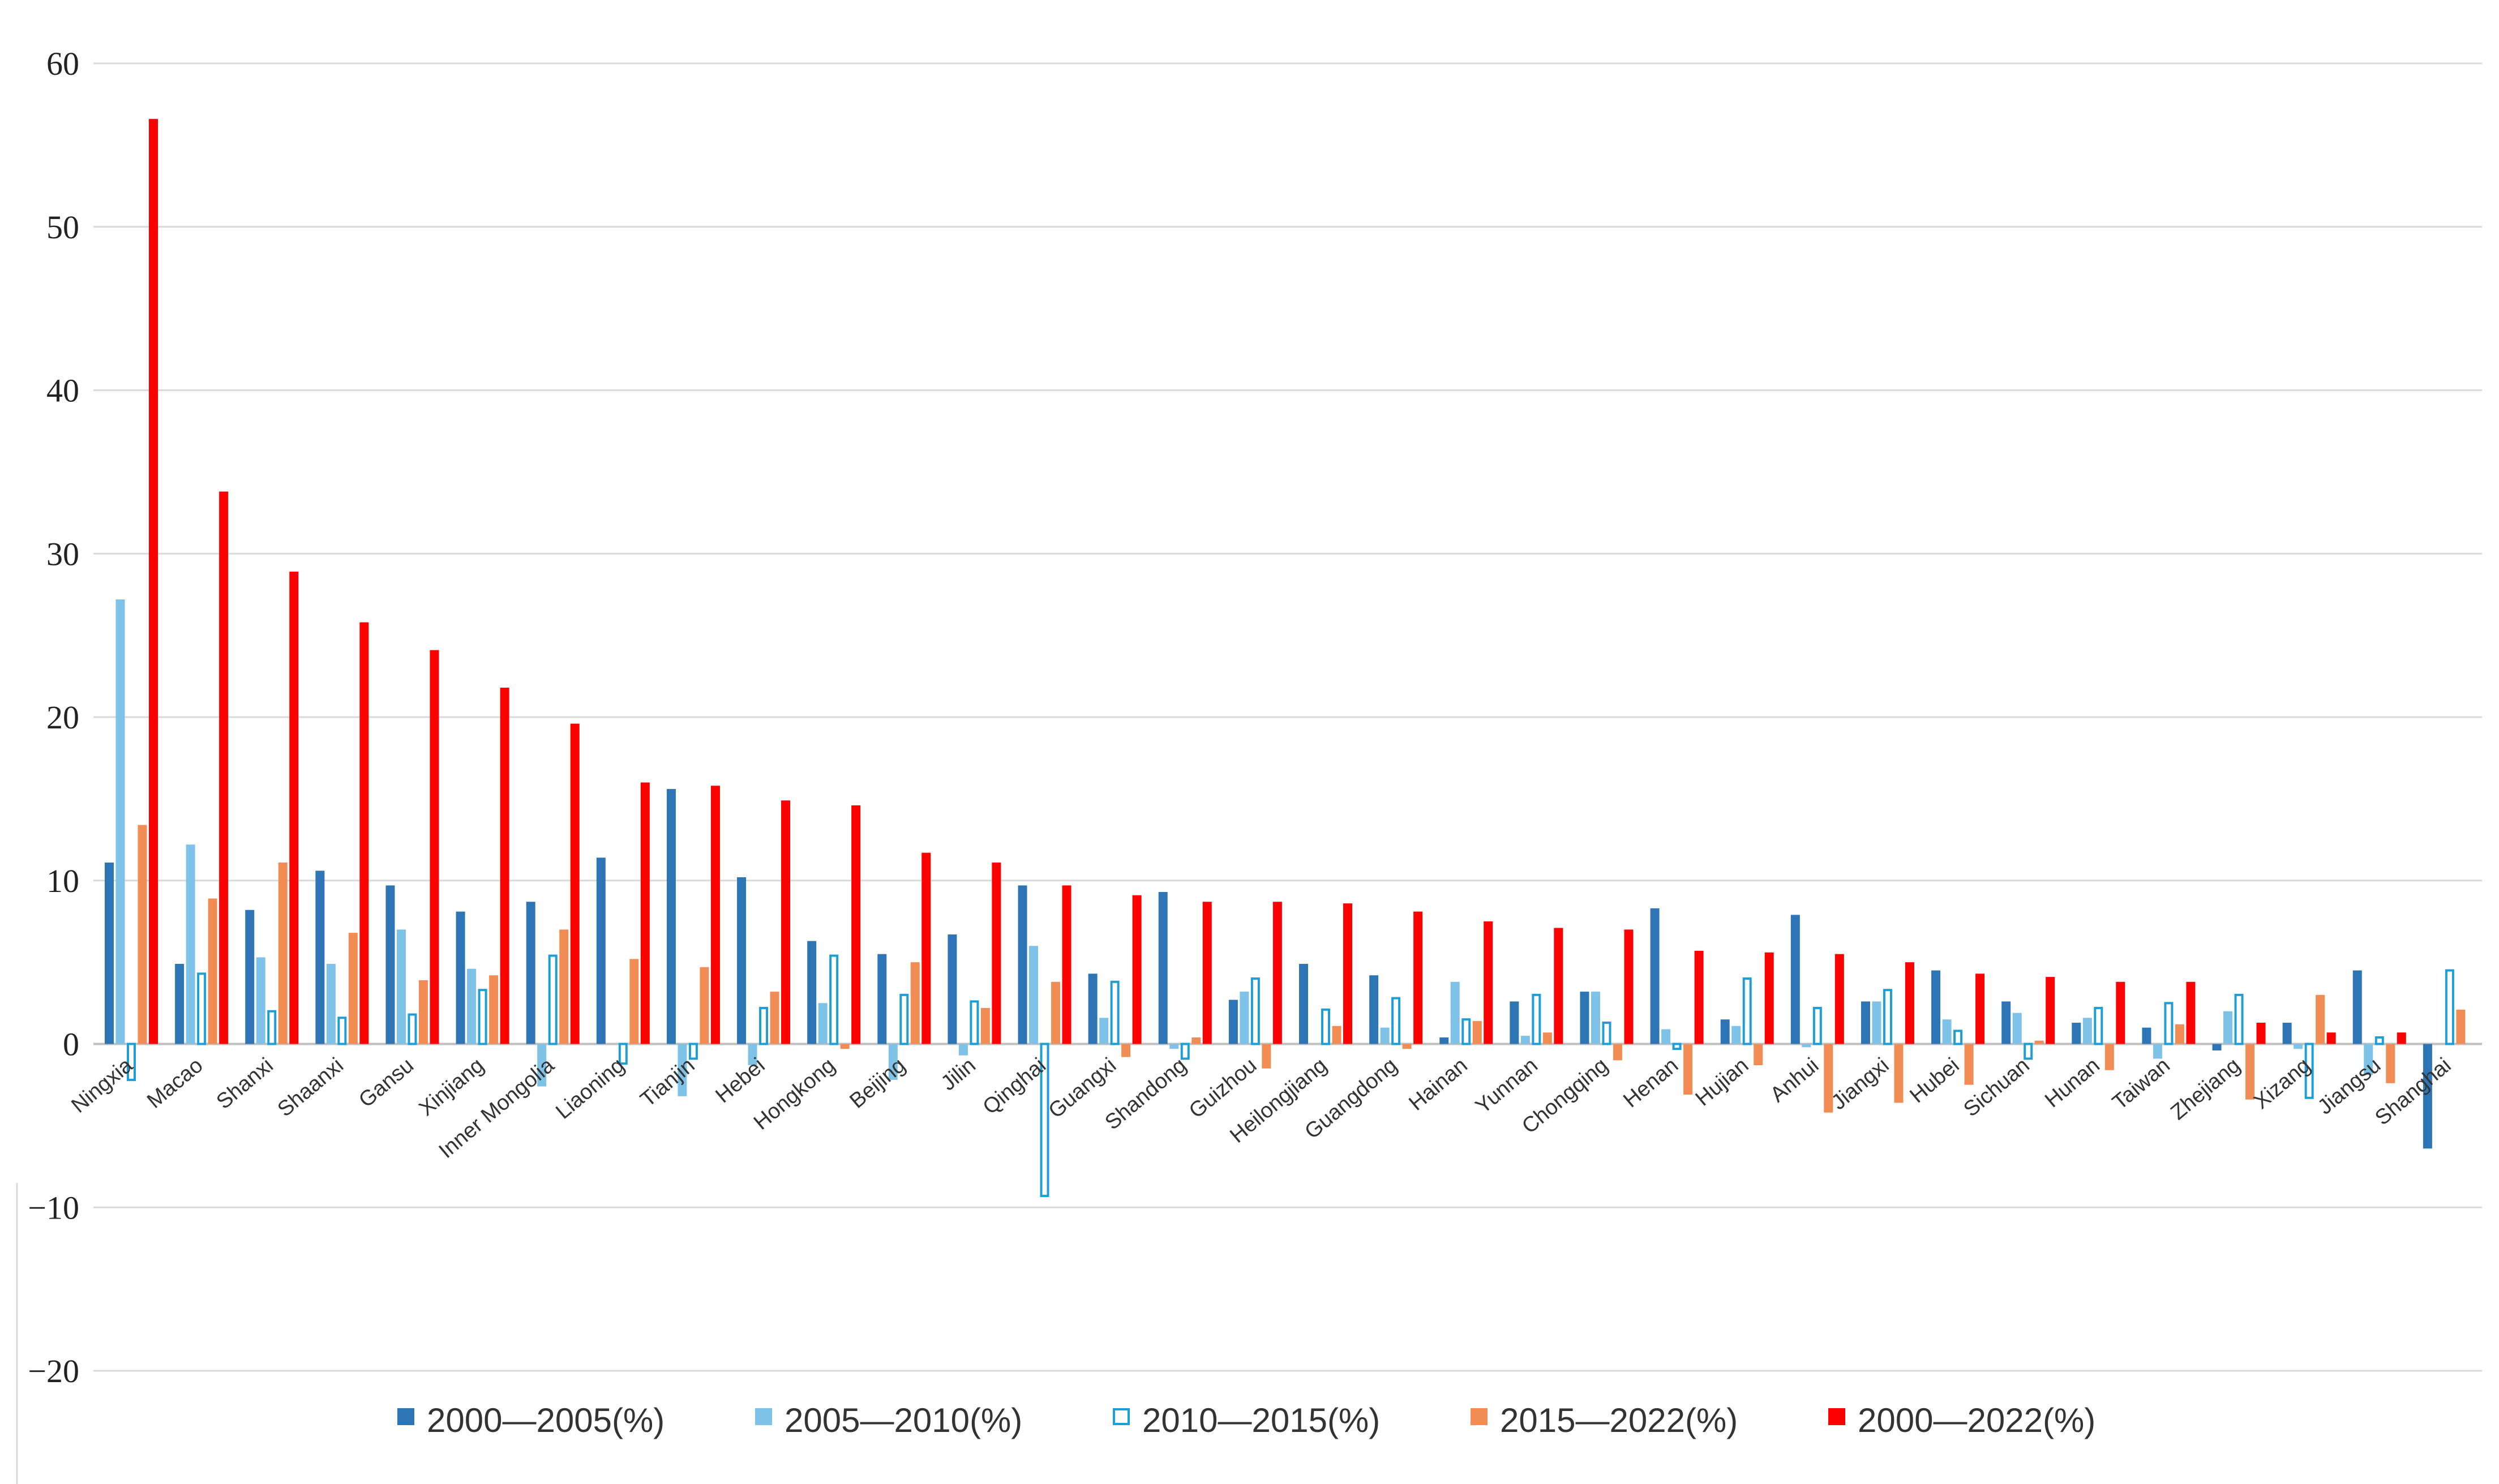  What do you see at coordinates (63, 63) in the screenshot?
I see `y-tick-label: 60` at bounding box center [63, 63].